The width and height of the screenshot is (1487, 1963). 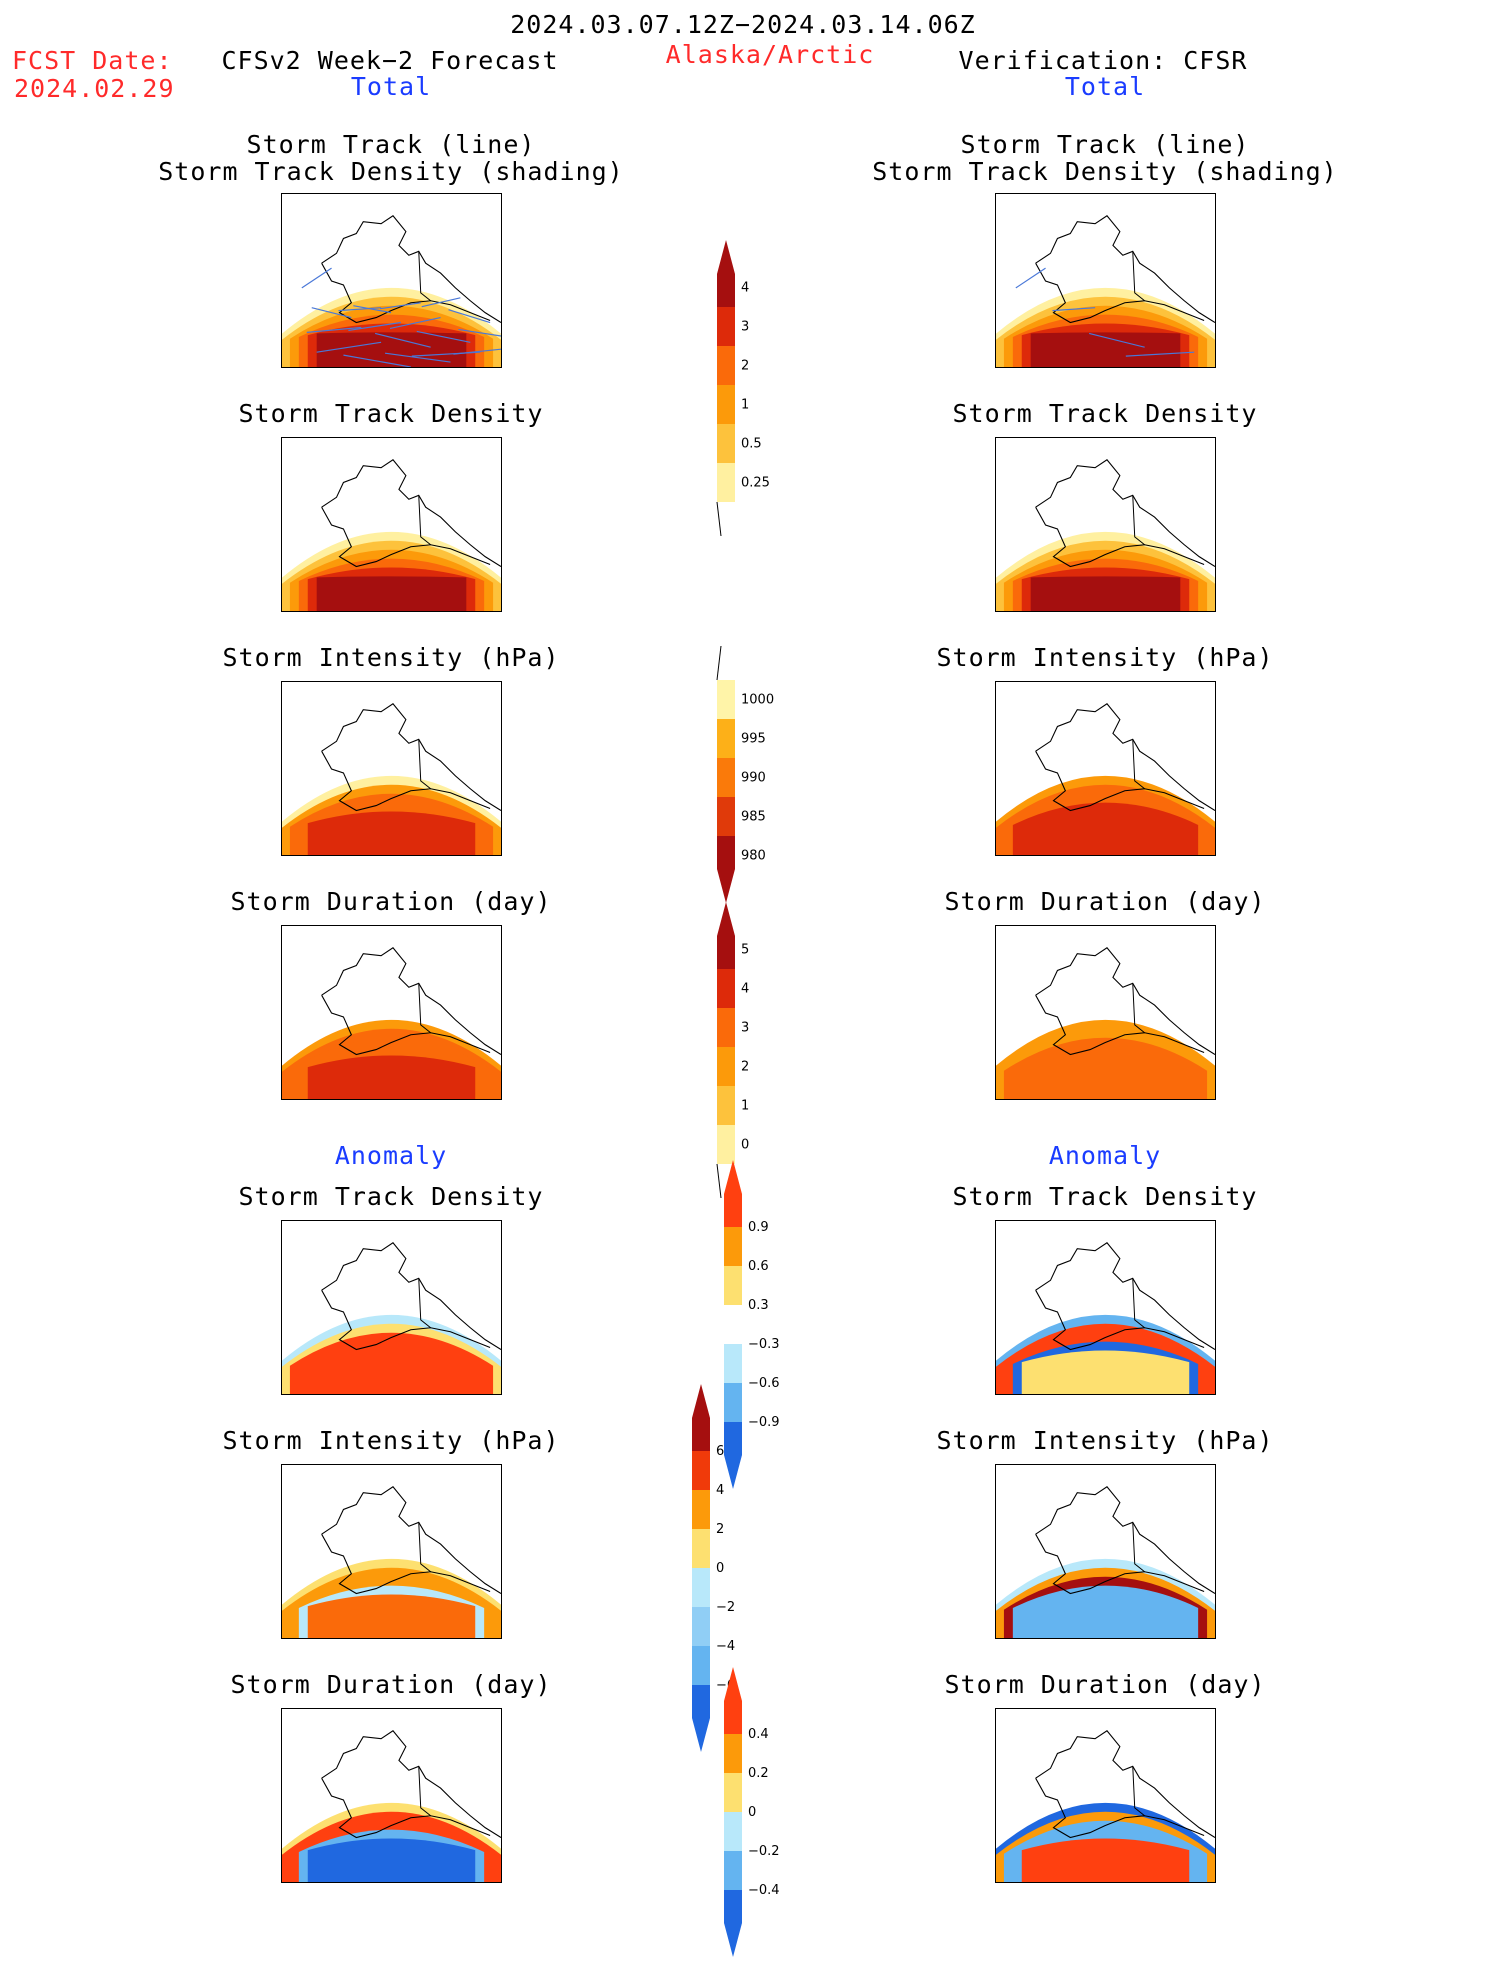 I want to click on left-total-subtitle: Total, so click(x=391, y=86).